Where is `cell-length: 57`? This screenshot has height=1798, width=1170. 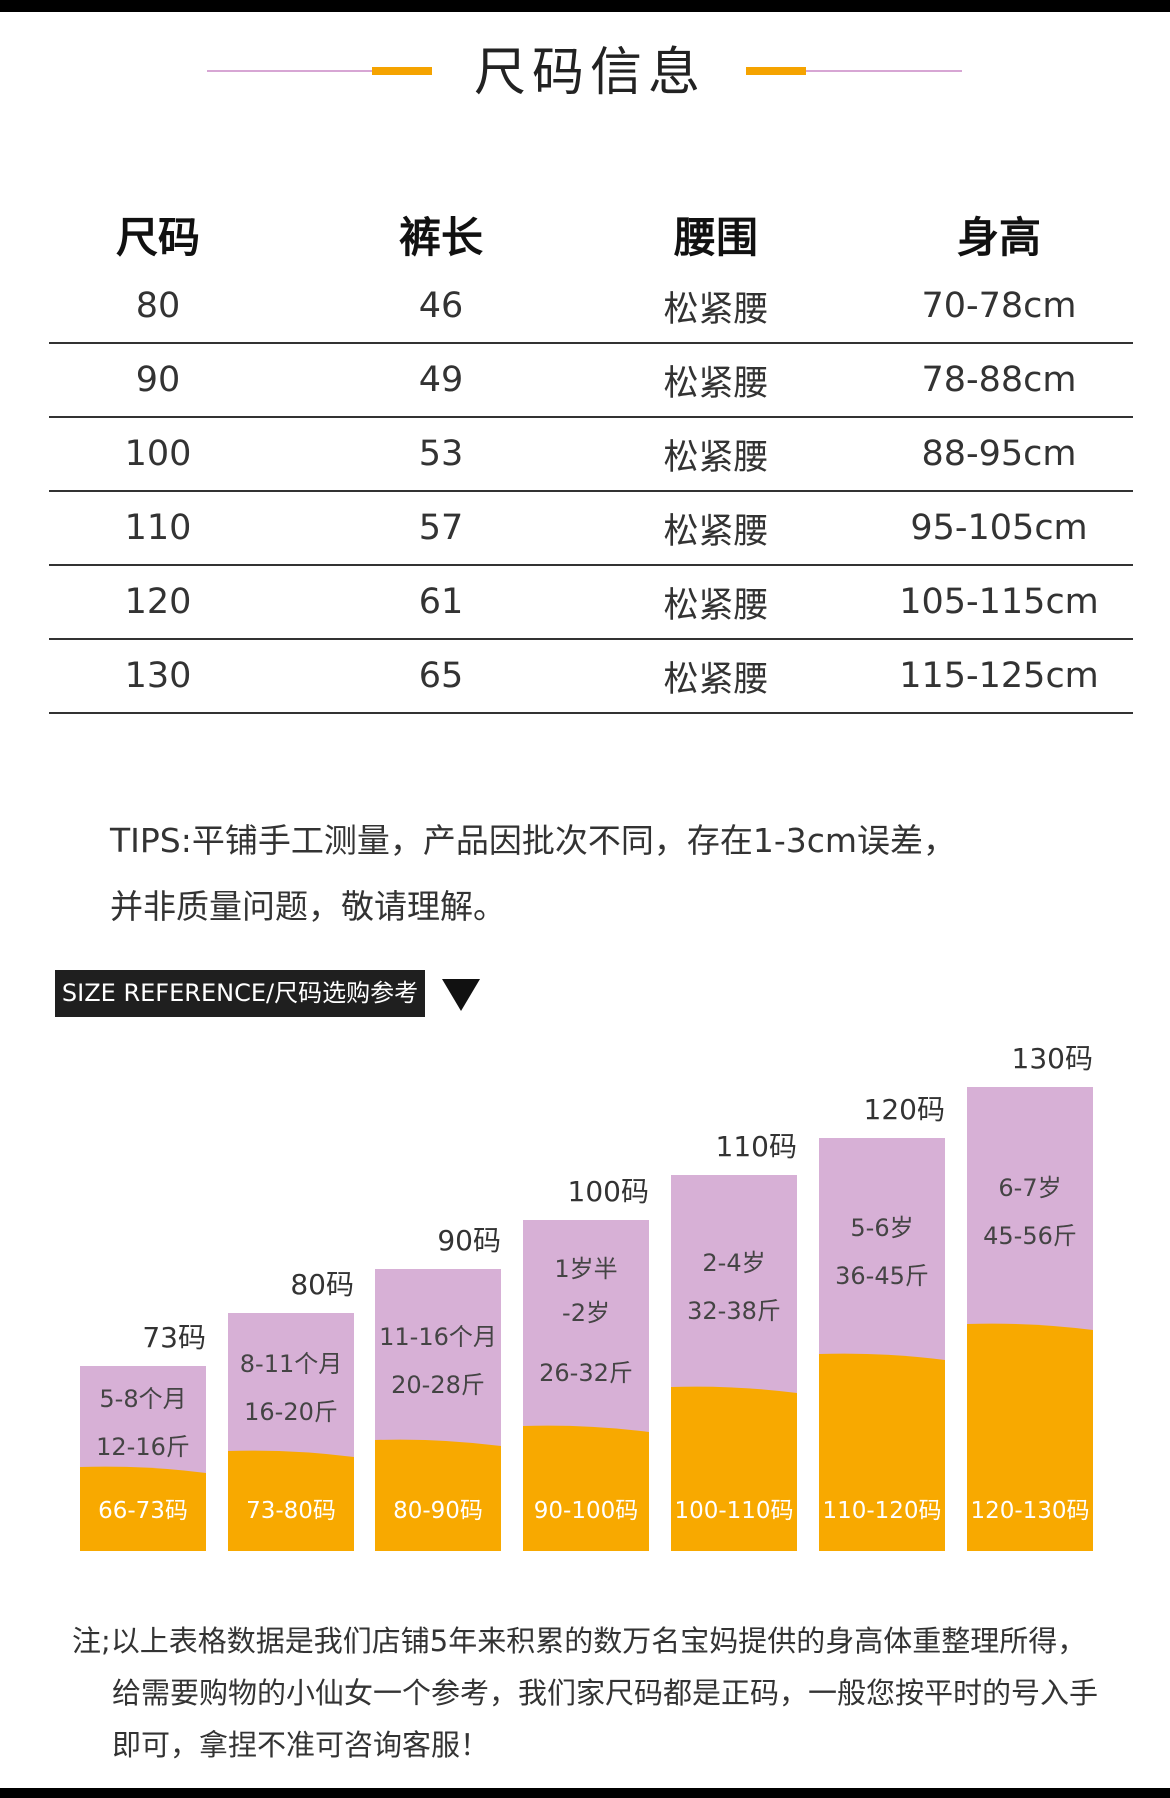 cell-length: 57 is located at coordinates (441, 528).